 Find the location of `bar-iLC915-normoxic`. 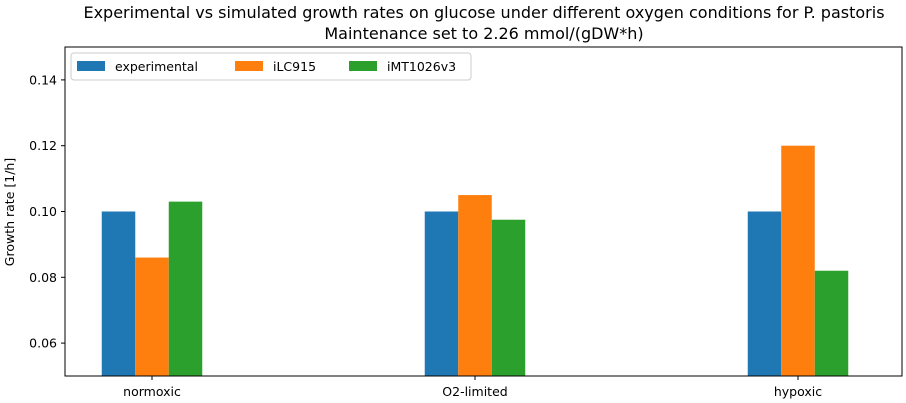

bar-iLC915-normoxic is located at coordinates (152, 316).